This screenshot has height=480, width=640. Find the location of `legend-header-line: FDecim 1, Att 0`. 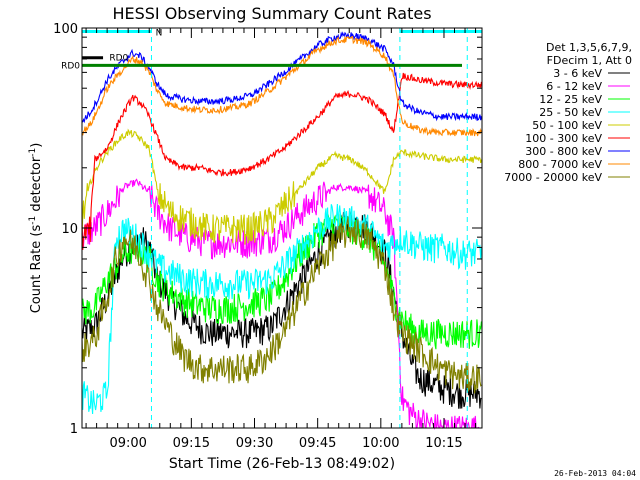

legend-header-line: FDecim 1, Att 0 is located at coordinates (589, 60).